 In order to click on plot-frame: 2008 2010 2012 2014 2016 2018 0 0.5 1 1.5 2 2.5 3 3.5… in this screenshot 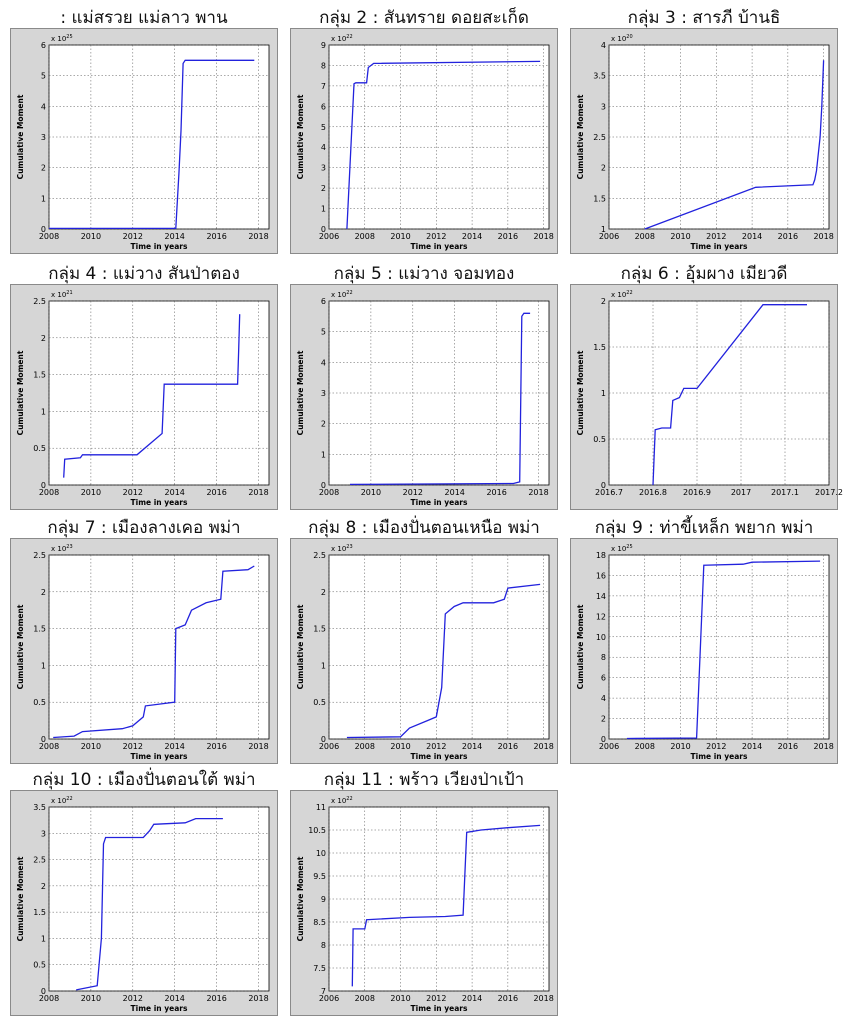, I will do `click(144, 903)`.